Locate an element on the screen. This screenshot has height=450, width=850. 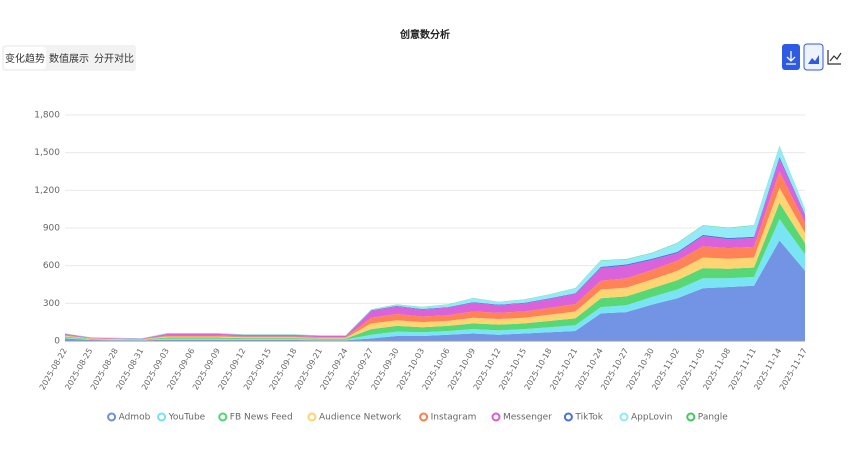
tab-active is located at coordinates (25, 58).